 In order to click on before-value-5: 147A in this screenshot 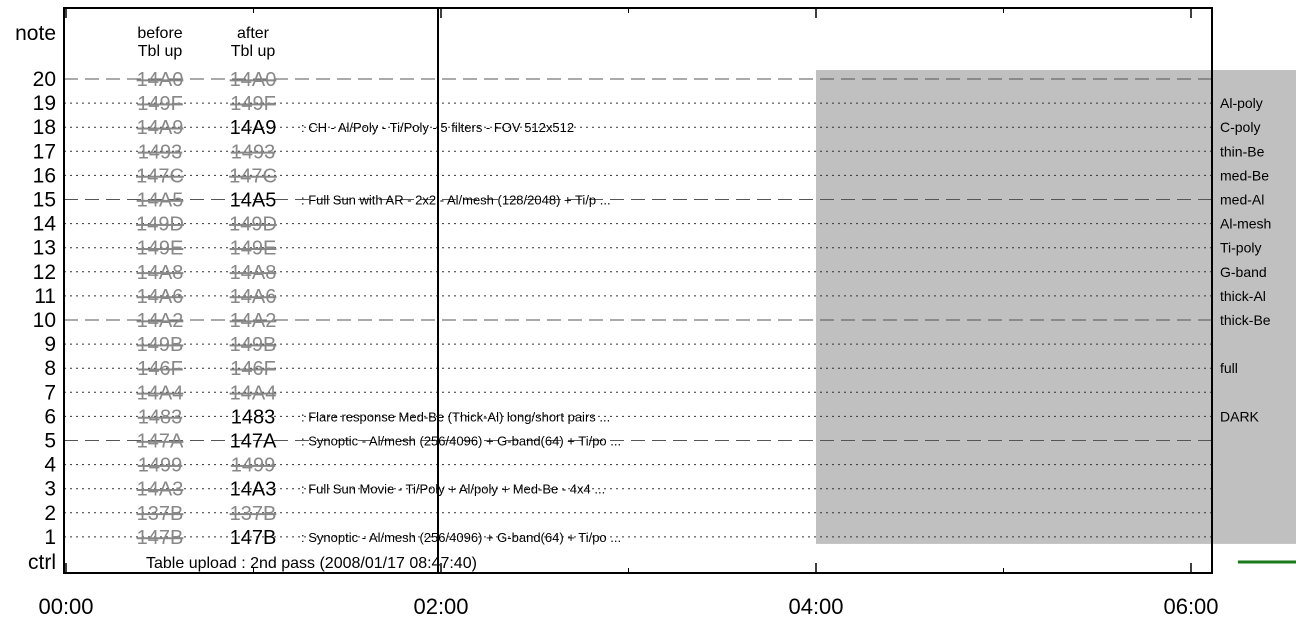, I will do `click(160, 442)`.